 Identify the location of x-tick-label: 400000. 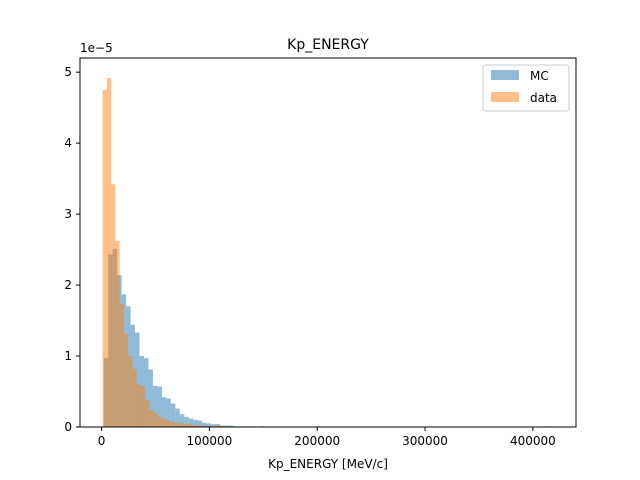
(533, 441).